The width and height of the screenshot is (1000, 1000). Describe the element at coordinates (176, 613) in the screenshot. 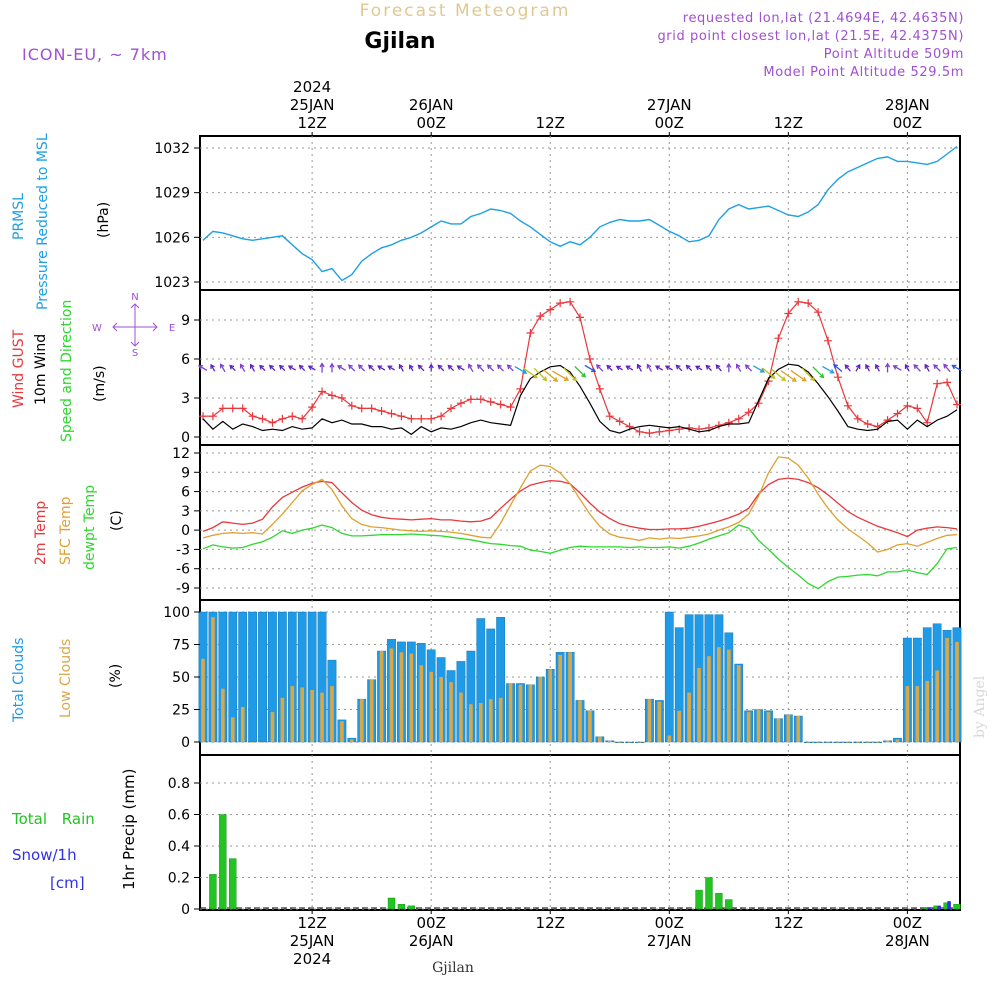

I see `y-tick-label: 100` at that location.